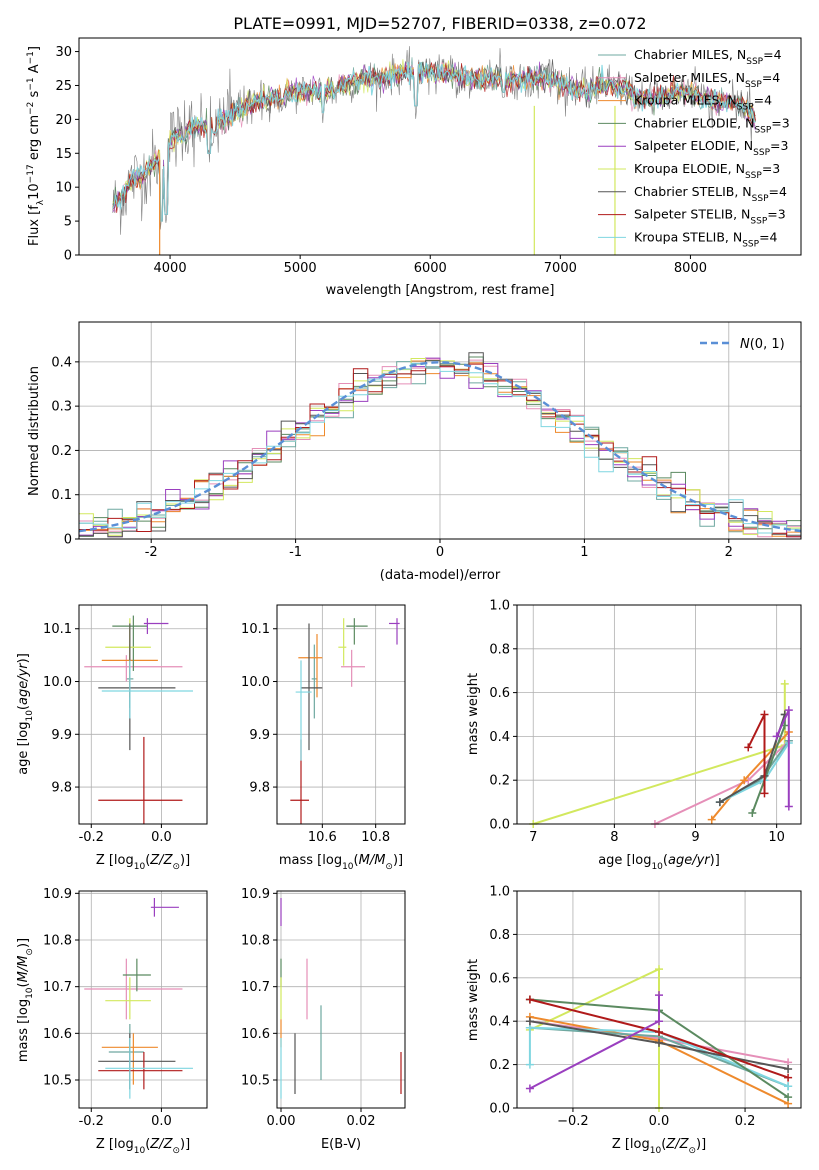  What do you see at coordinates (430, 268) in the screenshot?
I see `x-tick-label: 6000` at bounding box center [430, 268].